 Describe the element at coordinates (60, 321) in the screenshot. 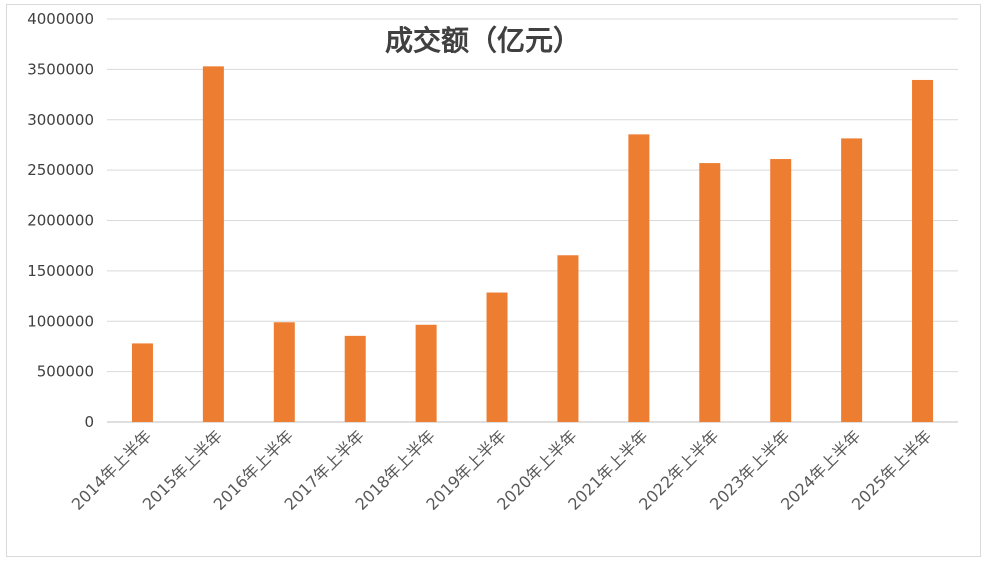

I see `y-tick-label: 1000000` at that location.